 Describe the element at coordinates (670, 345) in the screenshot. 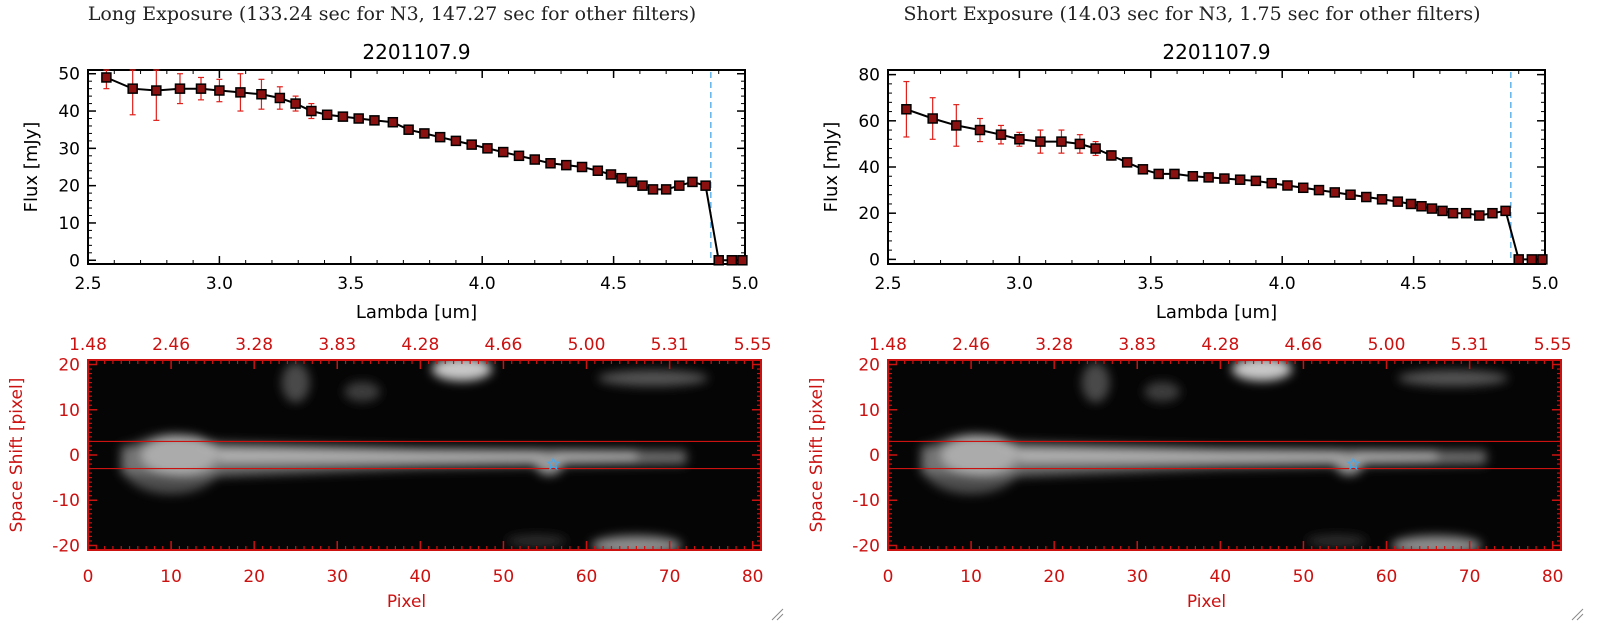

I see `top-tick-label: 5.31` at that location.